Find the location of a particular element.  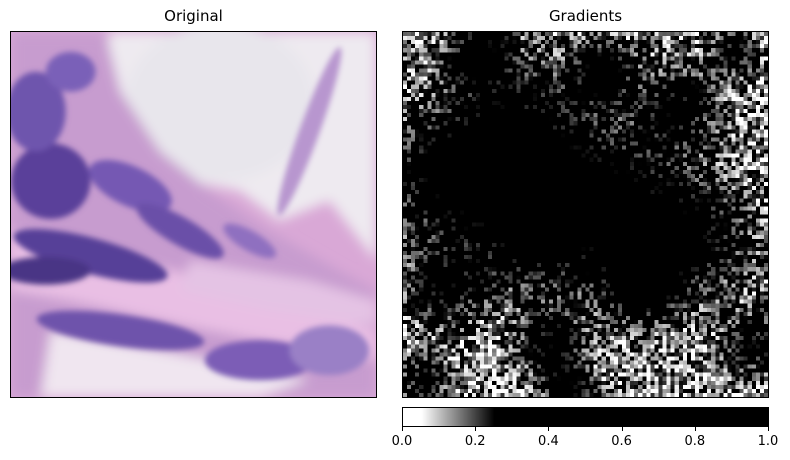

colorbar-tick-label: 0.4 is located at coordinates (548, 441).